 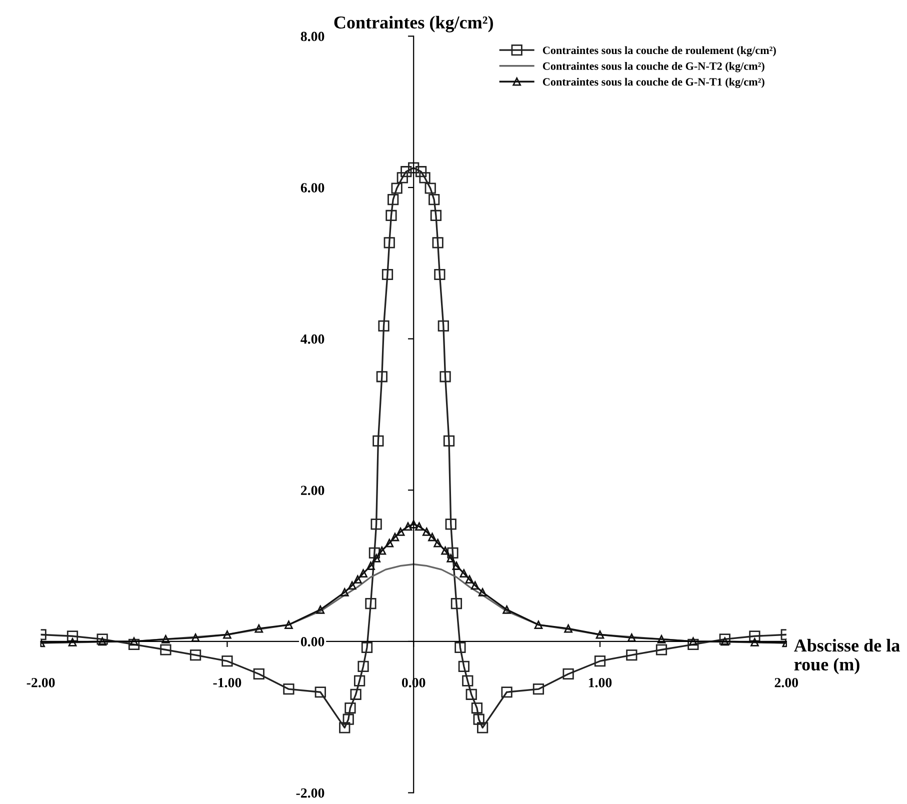 I want to click on legend-label: Contraintes sous la couche de G-N-T2 (kg/cm²), so click(x=653, y=67).